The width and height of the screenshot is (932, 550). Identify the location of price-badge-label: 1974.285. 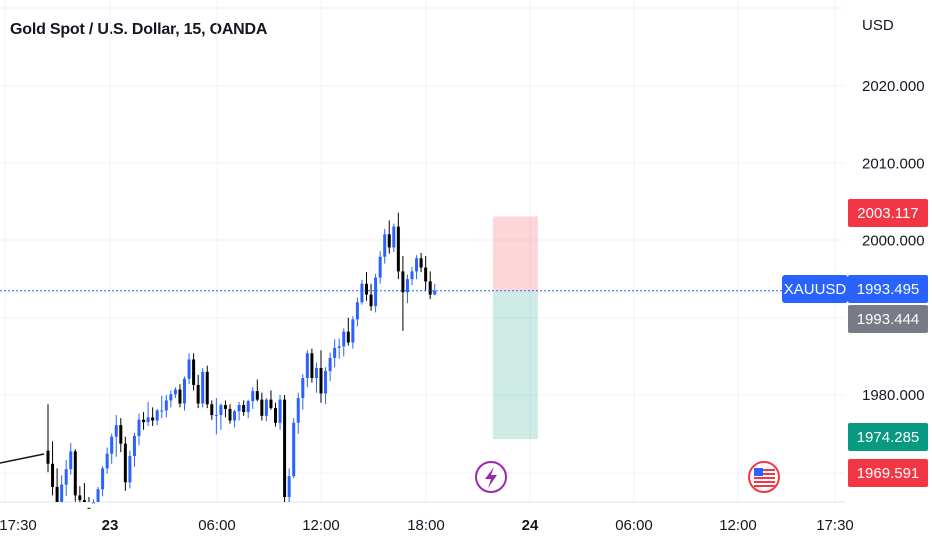
(888, 437).